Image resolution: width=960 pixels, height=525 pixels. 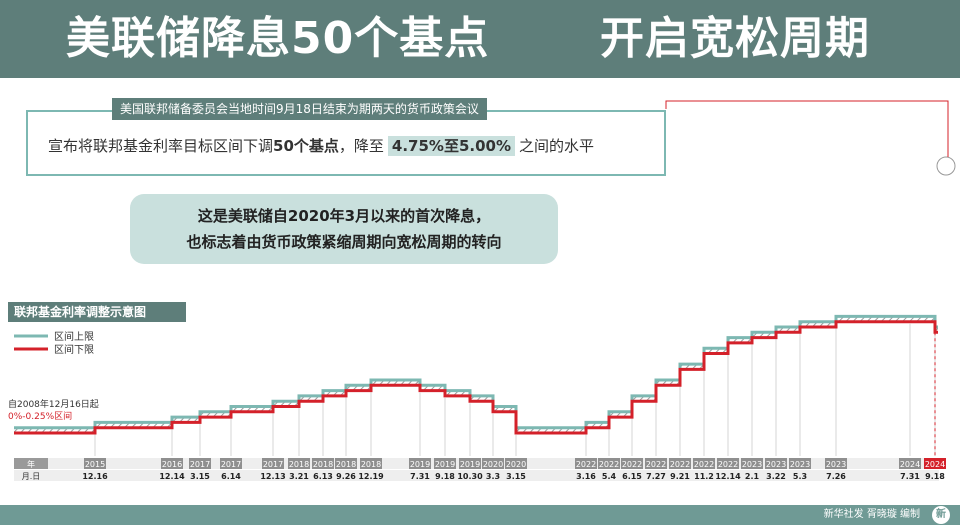 I want to click on legend-upper-label: 区间上限, so click(x=74, y=336).